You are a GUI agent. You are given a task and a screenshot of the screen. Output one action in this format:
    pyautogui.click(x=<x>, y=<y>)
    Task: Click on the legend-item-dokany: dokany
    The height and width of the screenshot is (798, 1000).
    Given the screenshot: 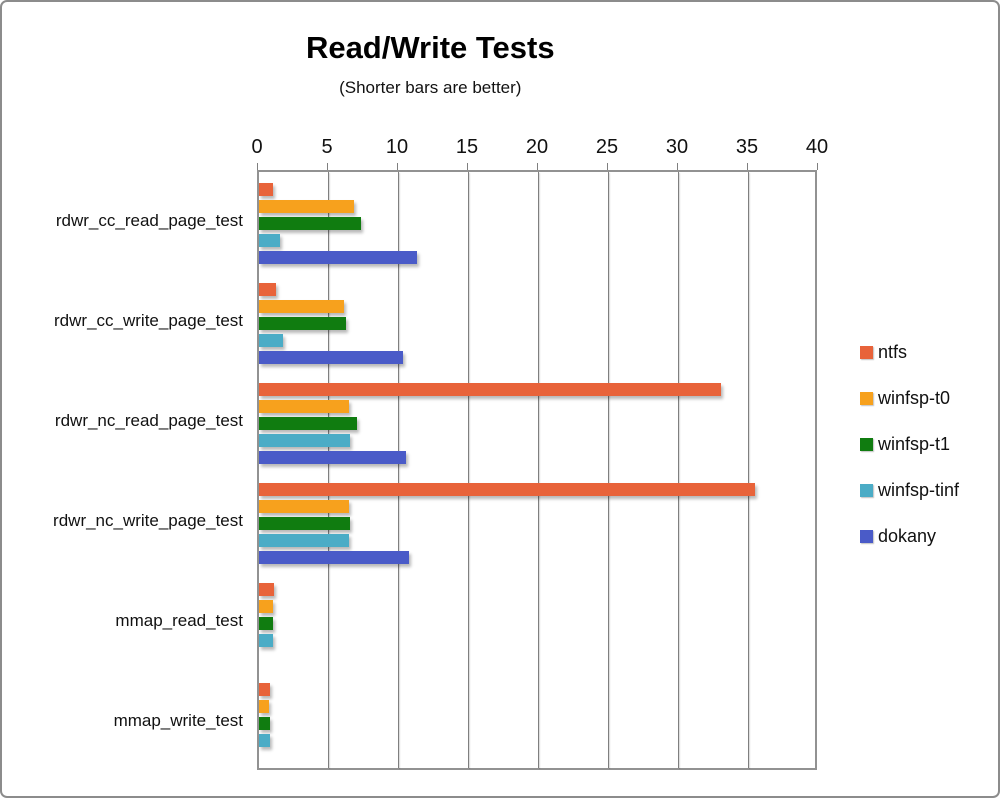 What is the action you would take?
    pyautogui.click(x=909, y=536)
    